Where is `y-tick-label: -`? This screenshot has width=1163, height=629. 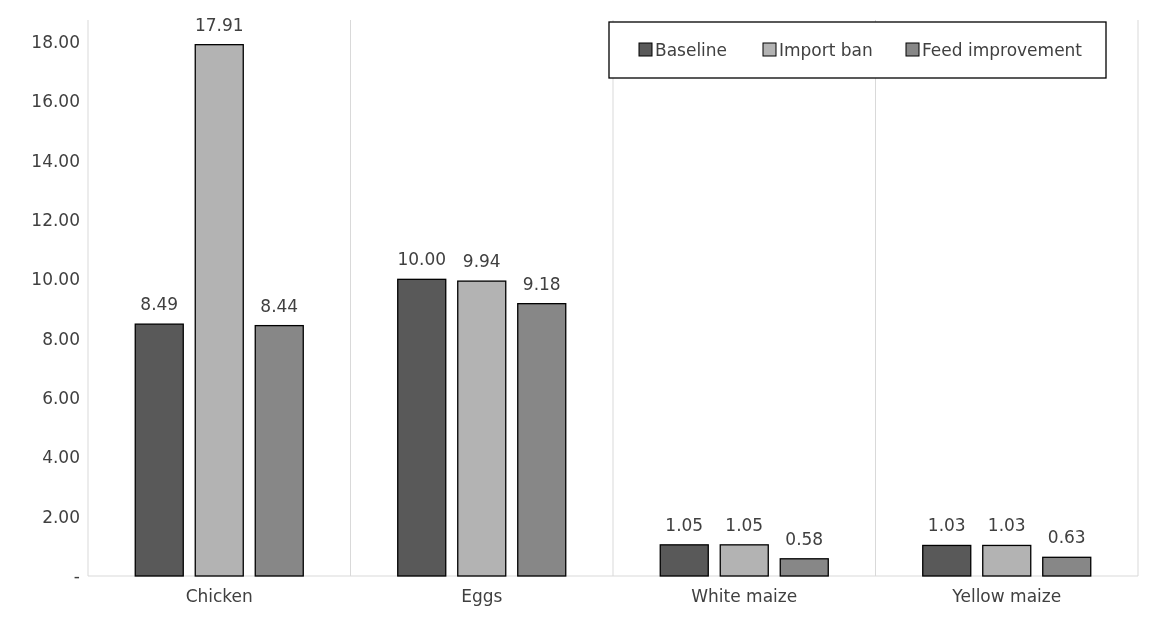 y-tick-label: - is located at coordinates (76, 575).